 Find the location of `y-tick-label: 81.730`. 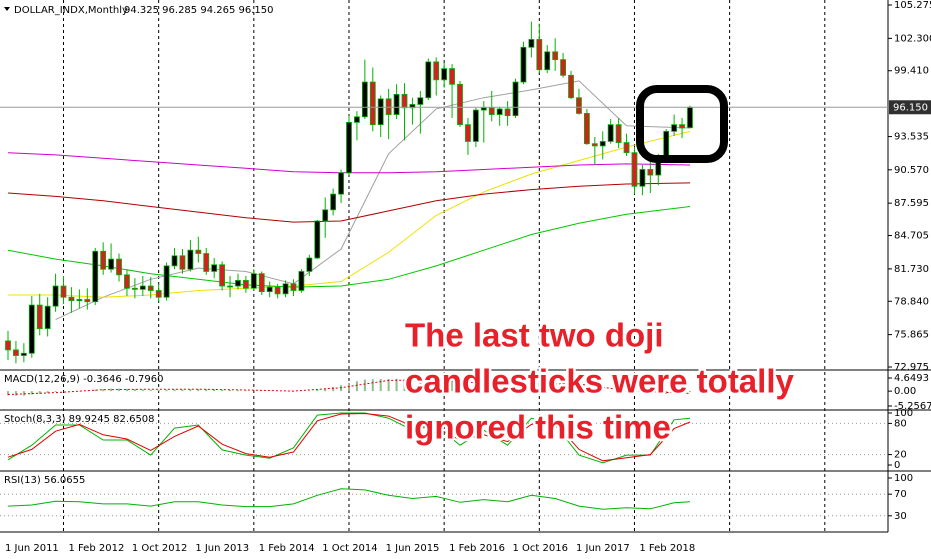

y-tick-label: 81.730 is located at coordinates (911, 269).